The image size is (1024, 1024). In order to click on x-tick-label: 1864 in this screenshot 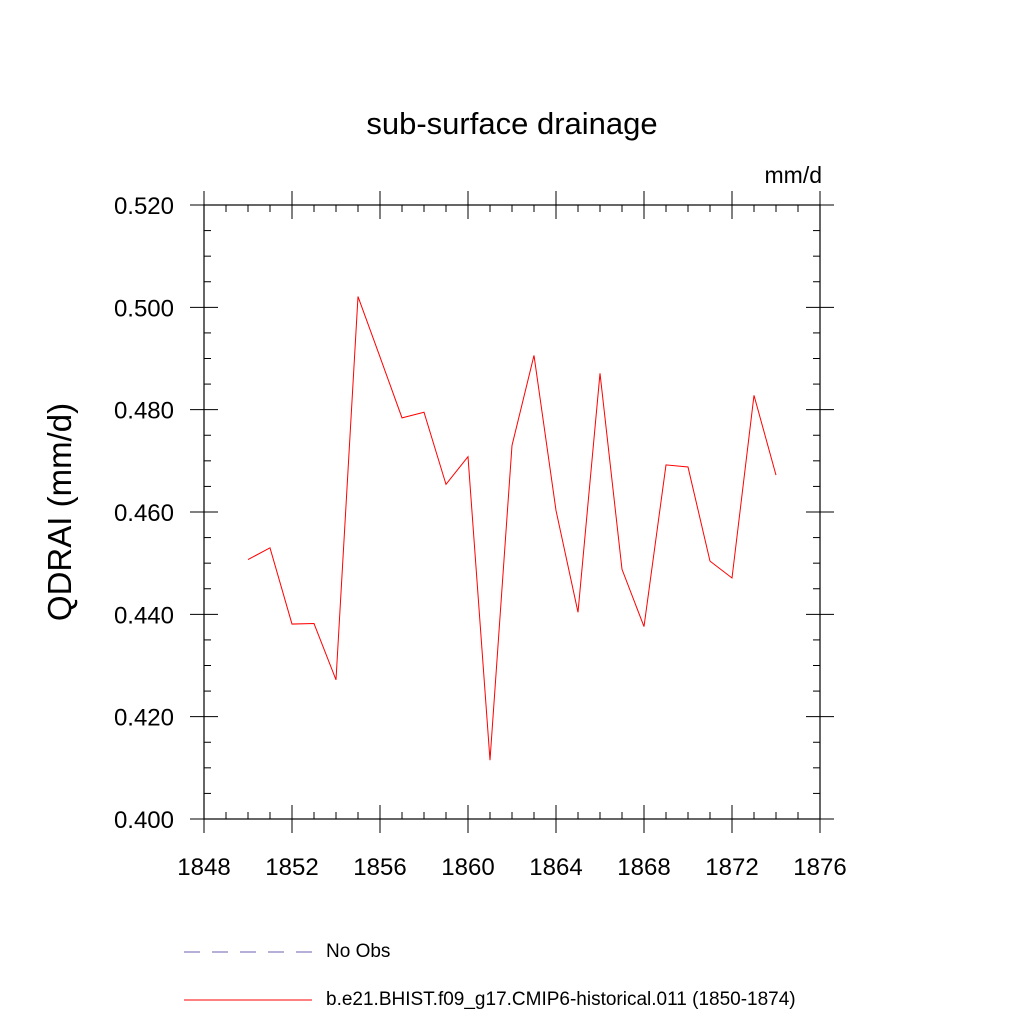, I will do `click(555, 867)`.